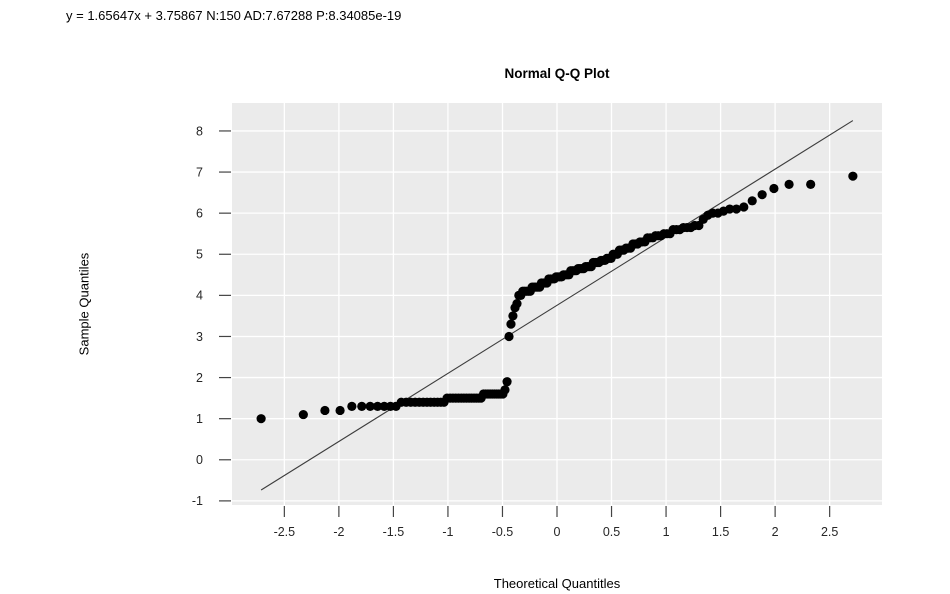  Describe the element at coordinates (84, 304) in the screenshot. I see `y-axis-label: Sample Quantiles` at that location.